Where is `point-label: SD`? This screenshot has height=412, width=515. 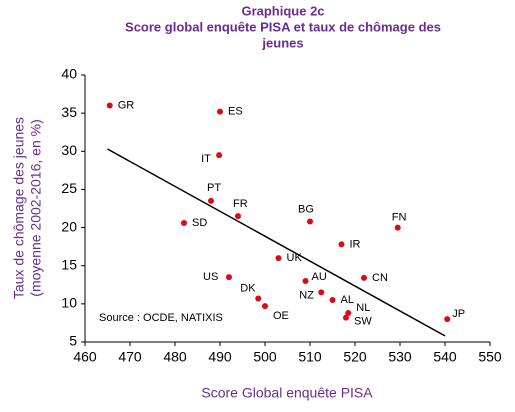 point-label: SD is located at coordinates (199, 223).